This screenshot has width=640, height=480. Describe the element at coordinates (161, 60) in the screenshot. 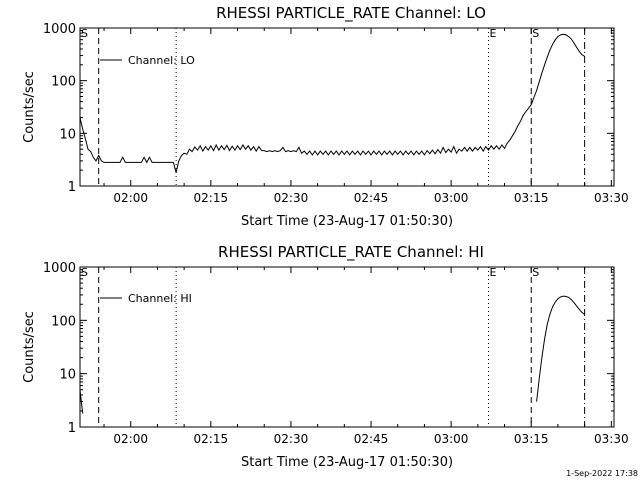

I see `legend-label: Channel: LO` at that location.